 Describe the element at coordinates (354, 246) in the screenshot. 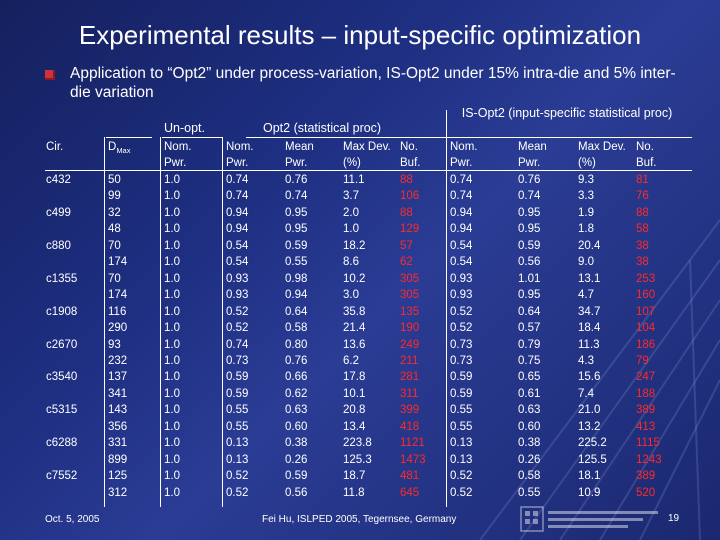

I see `table-cell: 18.2` at that location.